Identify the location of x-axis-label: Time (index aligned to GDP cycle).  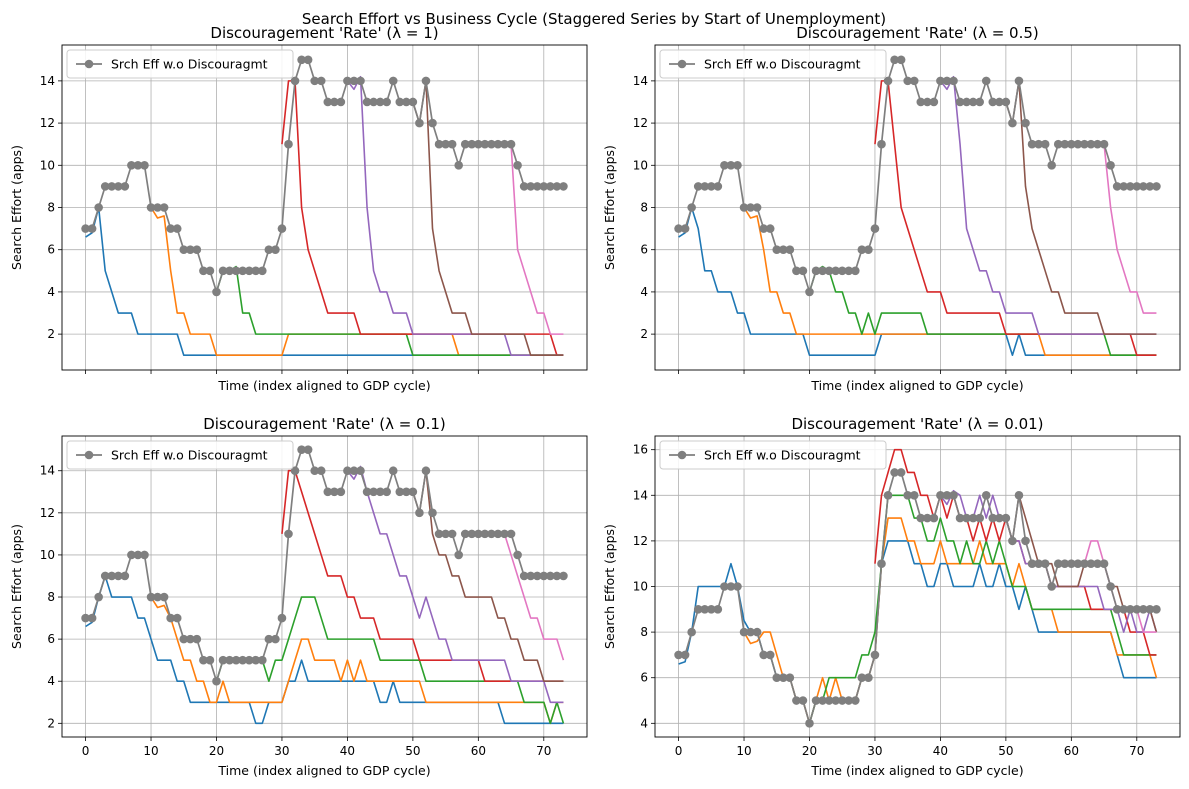
(323, 385).